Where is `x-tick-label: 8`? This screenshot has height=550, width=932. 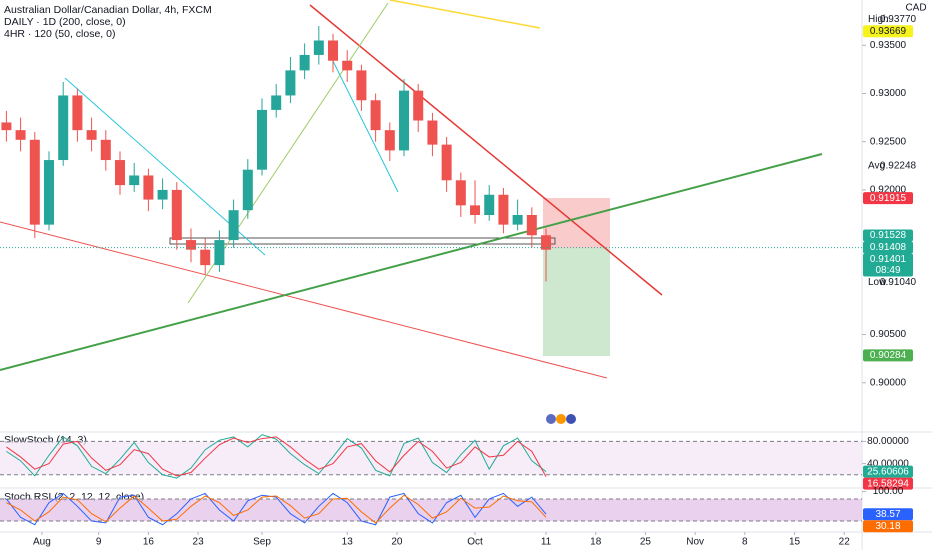
x-tick-label: 8 is located at coordinates (745, 542).